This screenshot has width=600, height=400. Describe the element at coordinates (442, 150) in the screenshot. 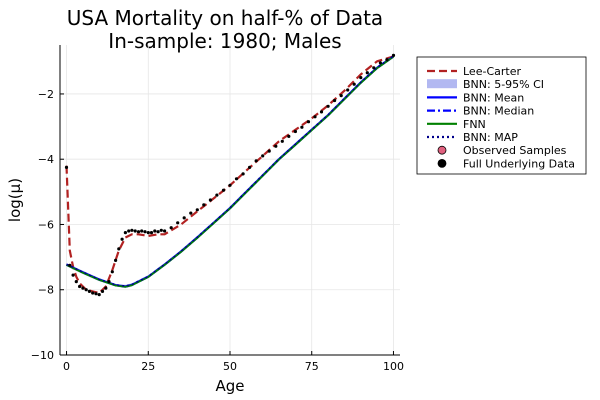

I see `legend-observed-samples-swatch` at that location.